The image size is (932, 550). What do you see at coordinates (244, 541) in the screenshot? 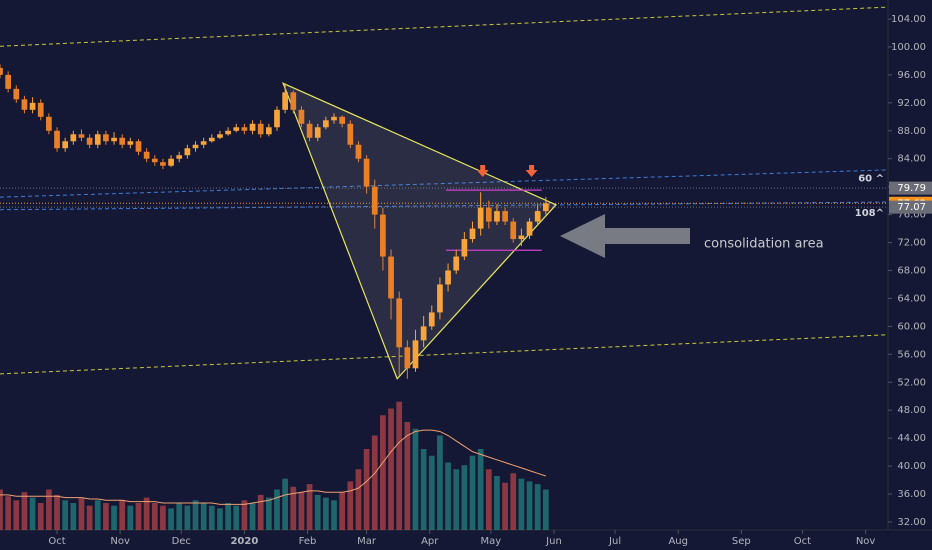
I see `x-tick-label: 2020` at bounding box center [244, 541].